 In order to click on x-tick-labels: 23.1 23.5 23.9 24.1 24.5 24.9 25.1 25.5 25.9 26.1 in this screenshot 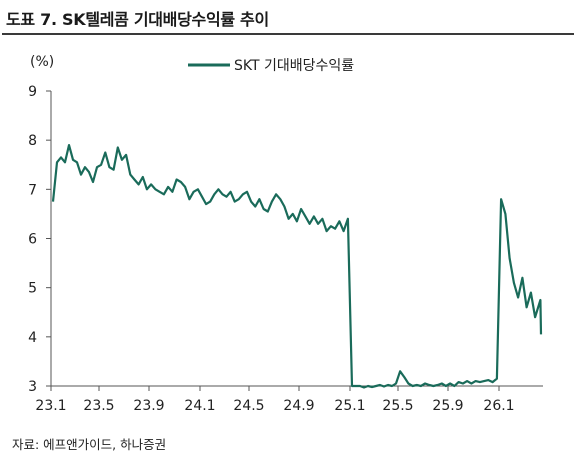, I will do `click(275, 400)`.